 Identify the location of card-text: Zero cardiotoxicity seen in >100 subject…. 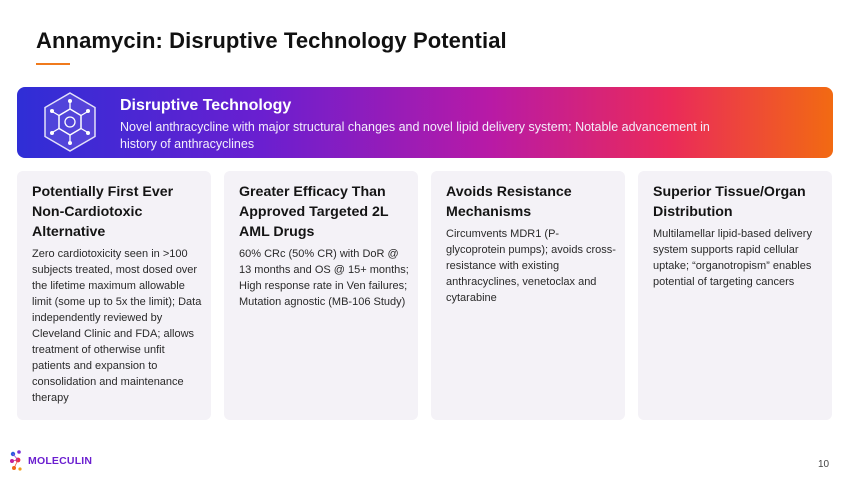
(117, 326).